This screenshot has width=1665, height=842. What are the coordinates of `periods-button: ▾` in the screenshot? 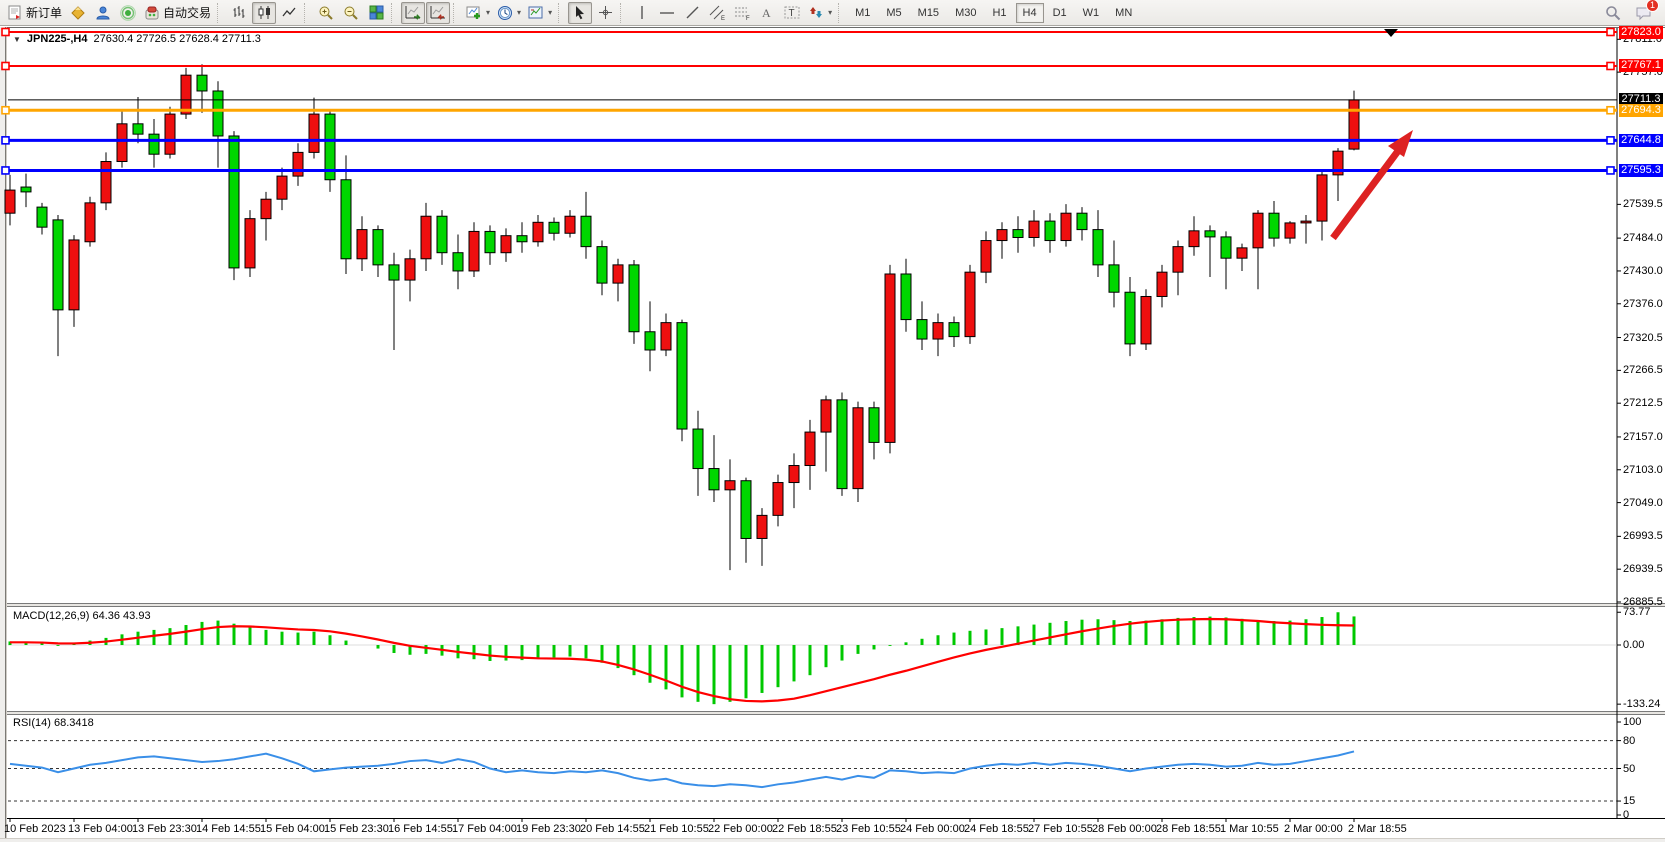 It's located at (509, 13).